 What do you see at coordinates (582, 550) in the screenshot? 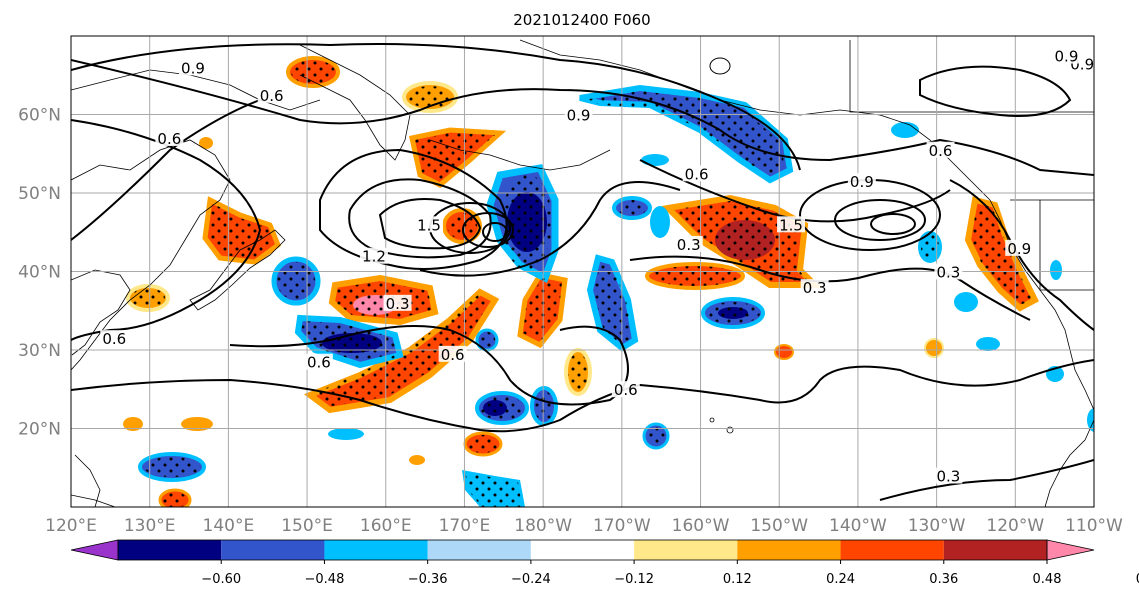
I see `colorbar-frame` at bounding box center [582, 550].